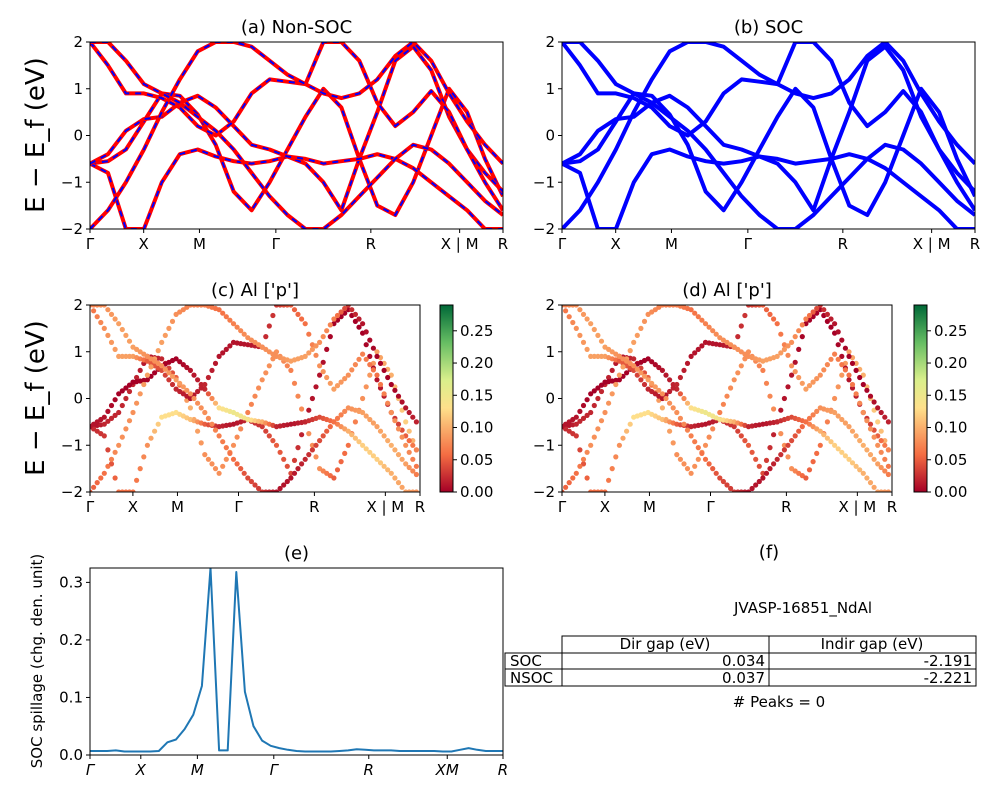 This screenshot has width=1000, height=800. I want to click on x-tick-label: M, so click(197, 770).